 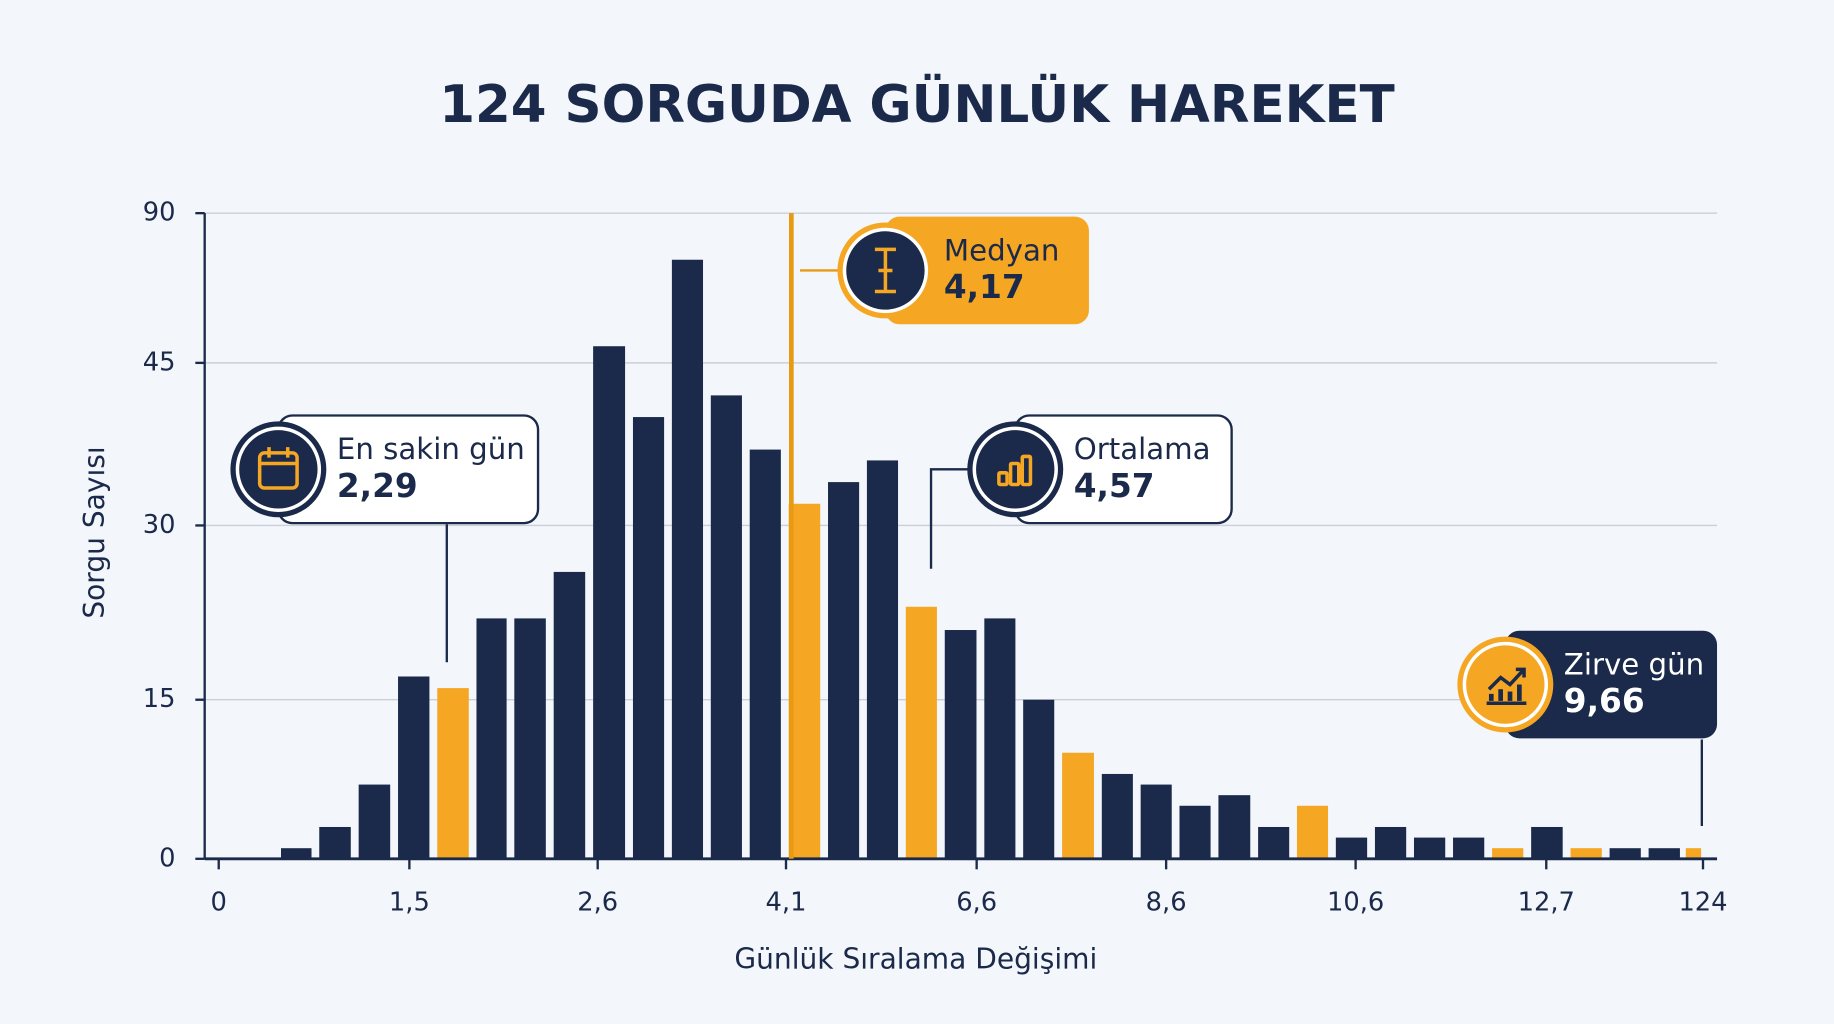 What do you see at coordinates (167, 858) in the screenshot?
I see `y-tick-label: 0` at bounding box center [167, 858].